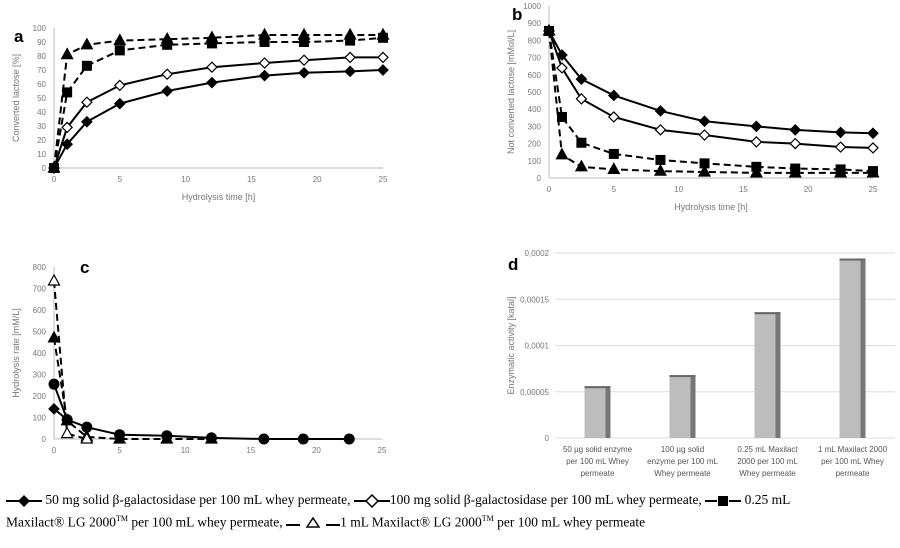 The height and width of the screenshot is (548, 900). I want to click on legend-marker-diamond-open, so click(371, 500).